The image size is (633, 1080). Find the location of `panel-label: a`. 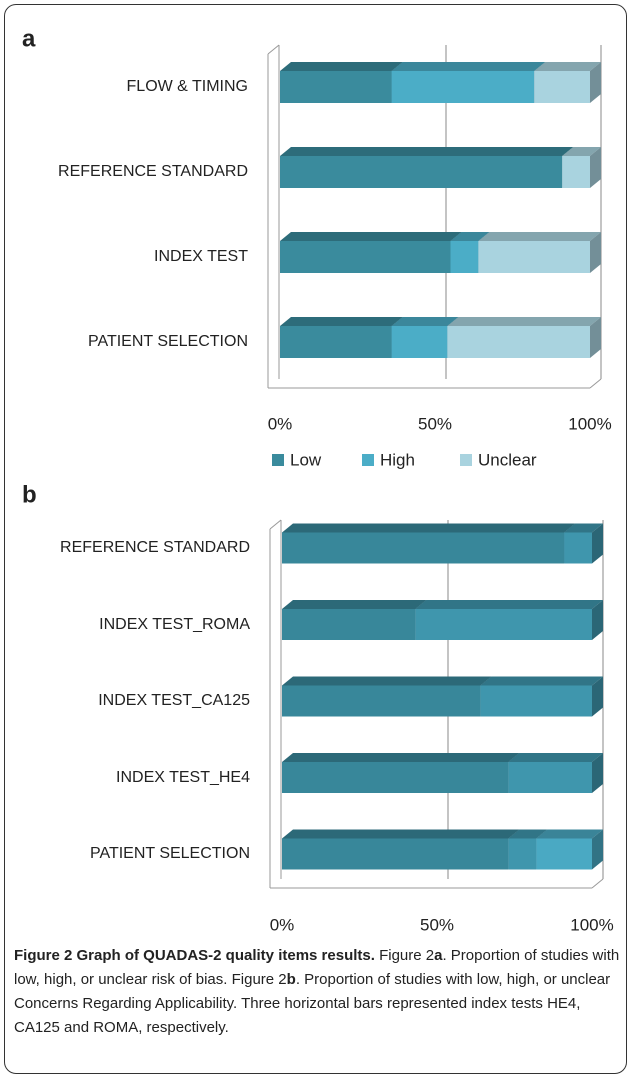

panel-label: a is located at coordinates (29, 38).